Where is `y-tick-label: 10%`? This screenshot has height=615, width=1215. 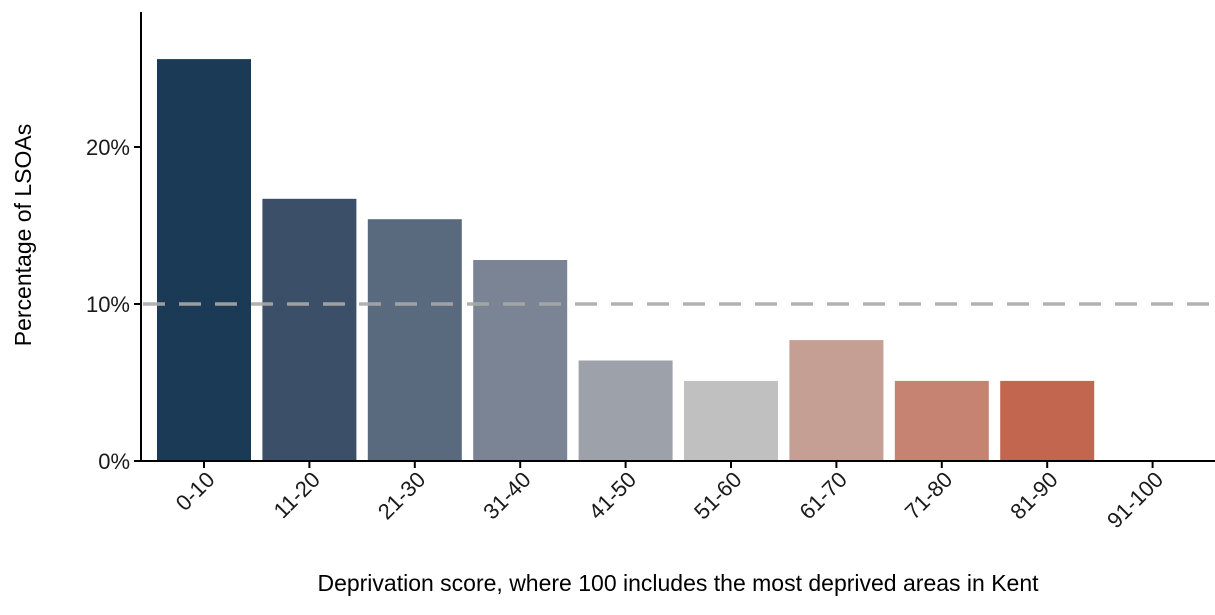
y-tick-label: 10% is located at coordinates (108, 304).